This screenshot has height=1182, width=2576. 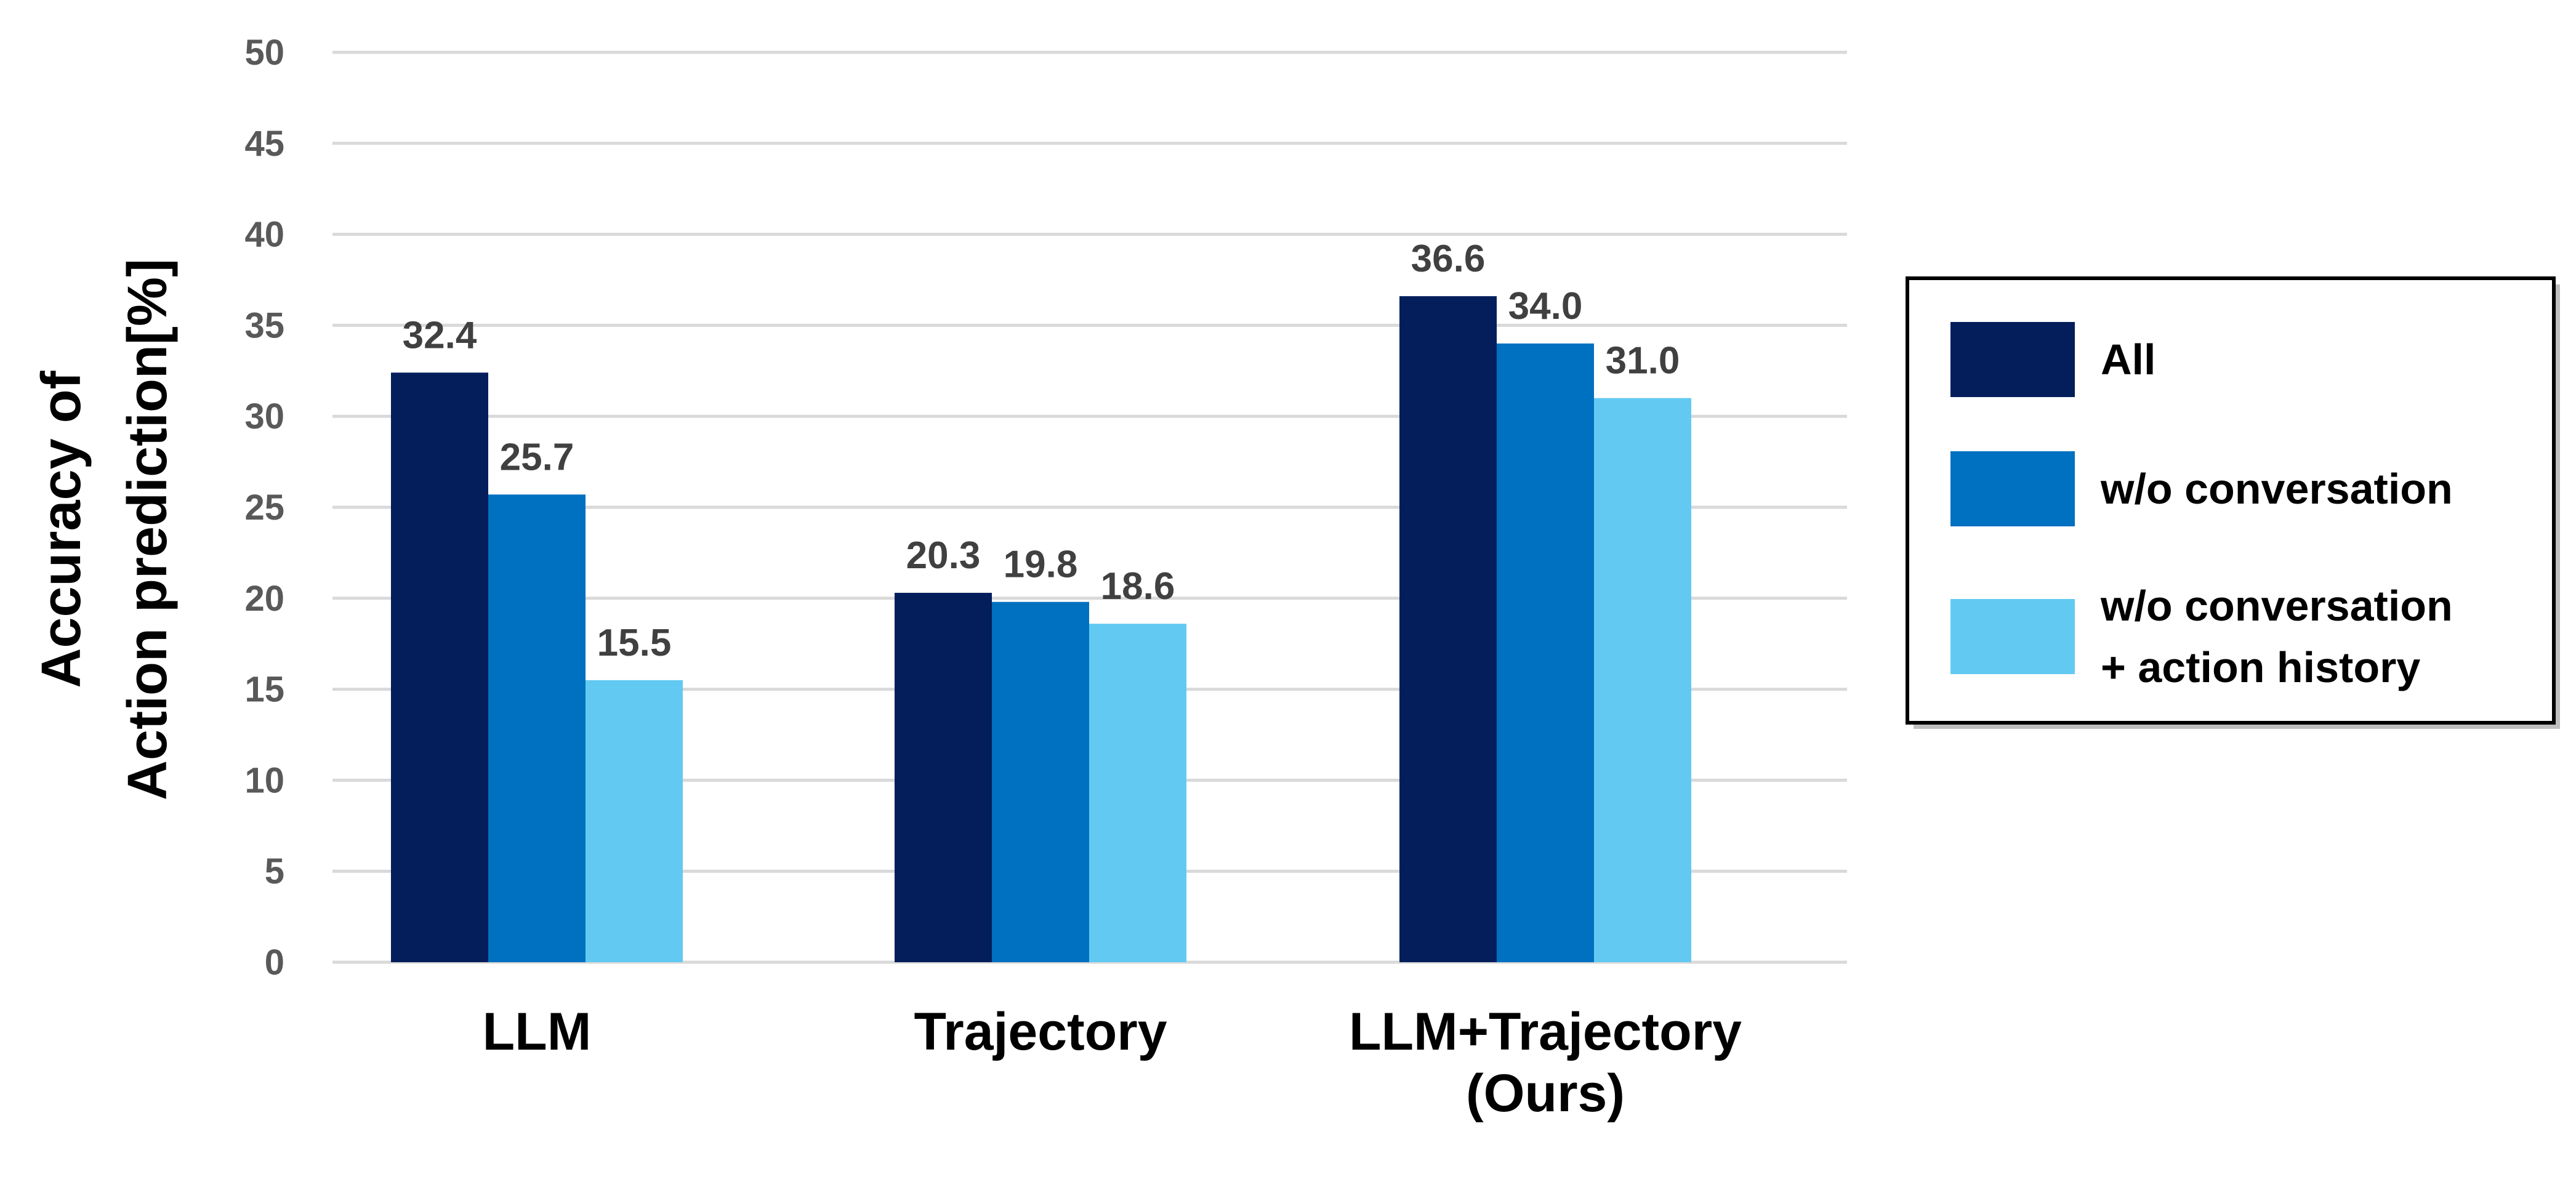 What do you see at coordinates (1545, 306) in the screenshot?
I see `data-label: 34.0` at bounding box center [1545, 306].